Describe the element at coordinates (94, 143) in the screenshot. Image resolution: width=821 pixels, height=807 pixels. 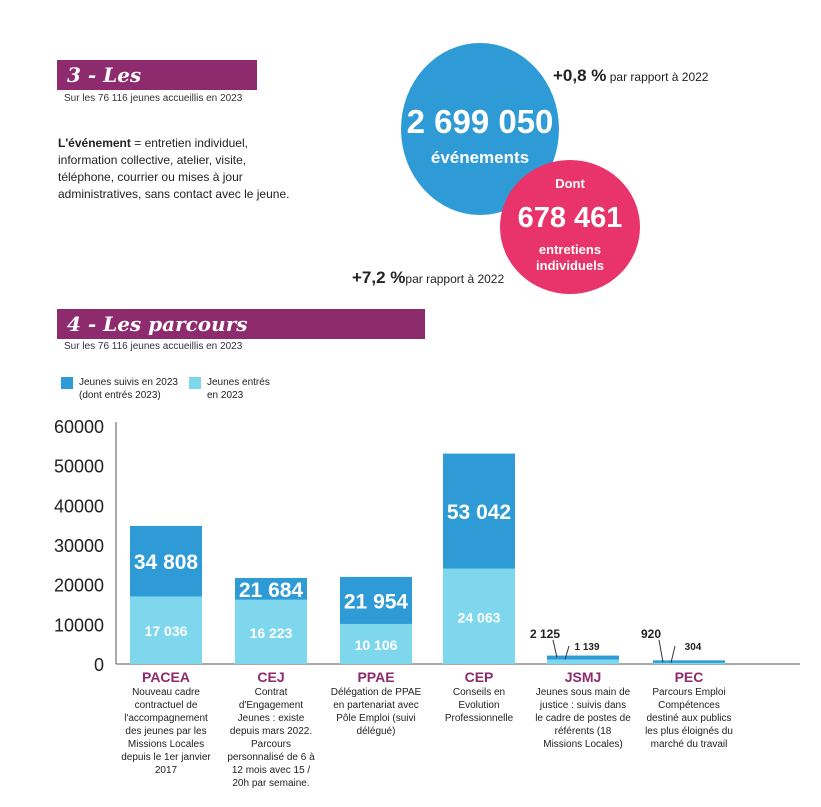
I see `event-definition-term: L'événement` at that location.